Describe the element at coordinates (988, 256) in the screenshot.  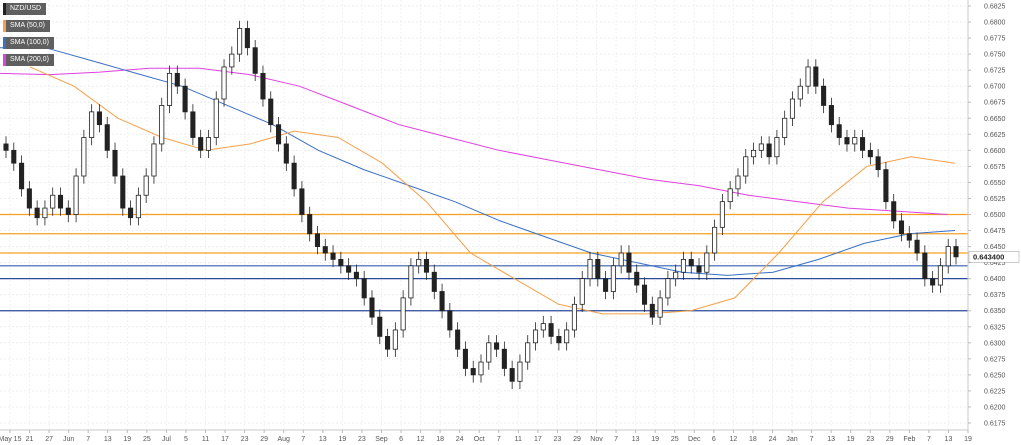
I see `price-tag-label: 0.643400` at that location.